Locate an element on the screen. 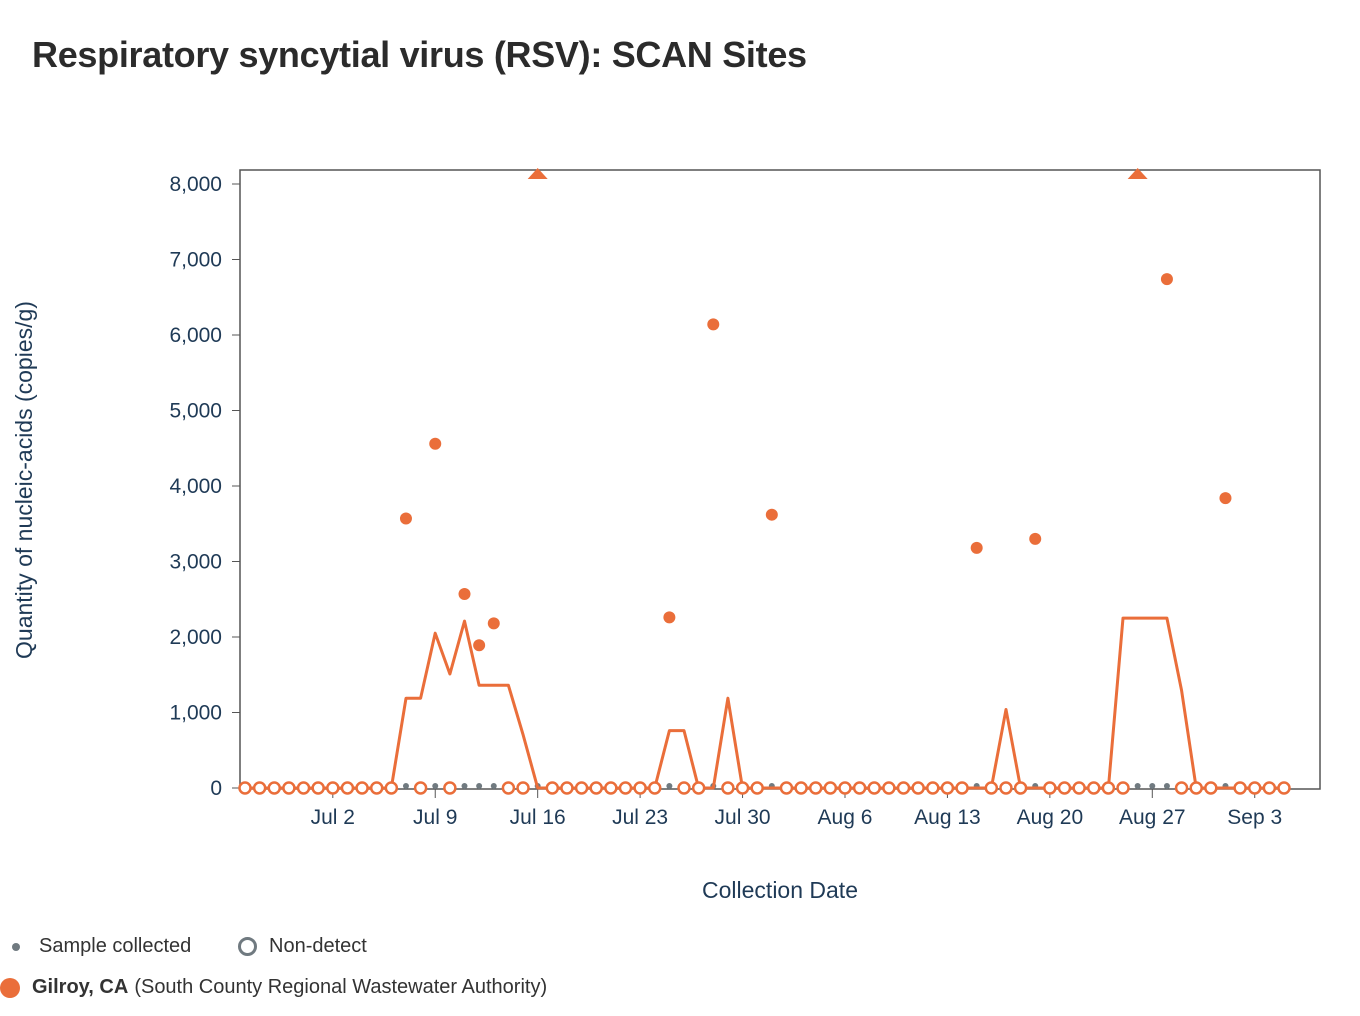  non-detect-markers is located at coordinates (764, 788).